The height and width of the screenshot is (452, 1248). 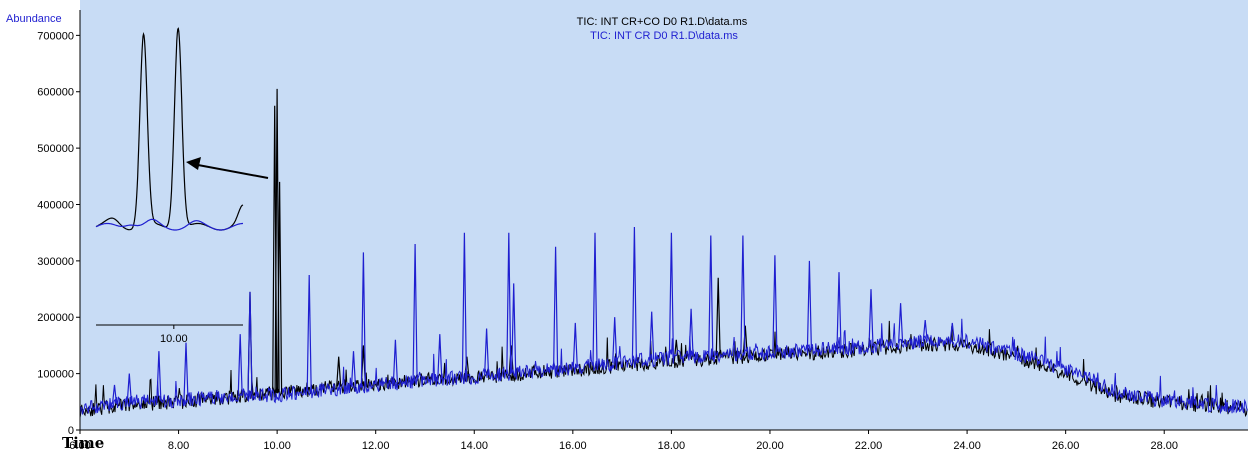 What do you see at coordinates (770, 446) in the screenshot?
I see `x-tick-label: 20.00` at bounding box center [770, 446].